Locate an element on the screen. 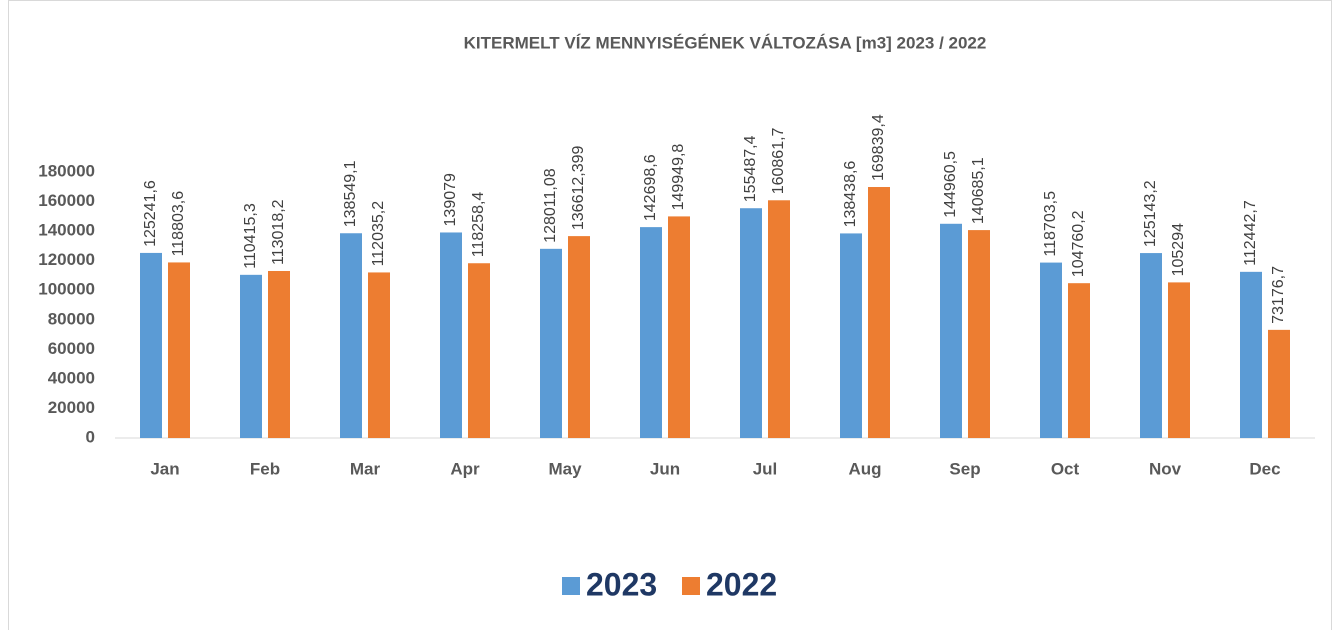  value-label: 118258,4 is located at coordinates (478, 225).